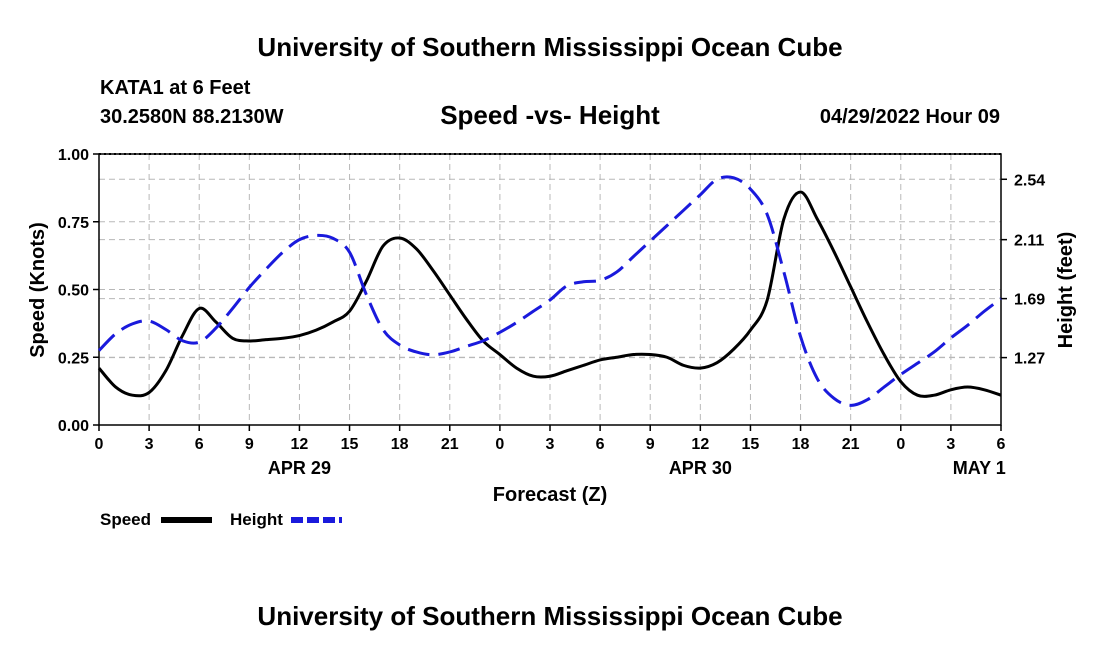 This screenshot has height=650, width=1100. Describe the element at coordinates (221, 519) in the screenshot. I see `legend: Speed Height` at that location.